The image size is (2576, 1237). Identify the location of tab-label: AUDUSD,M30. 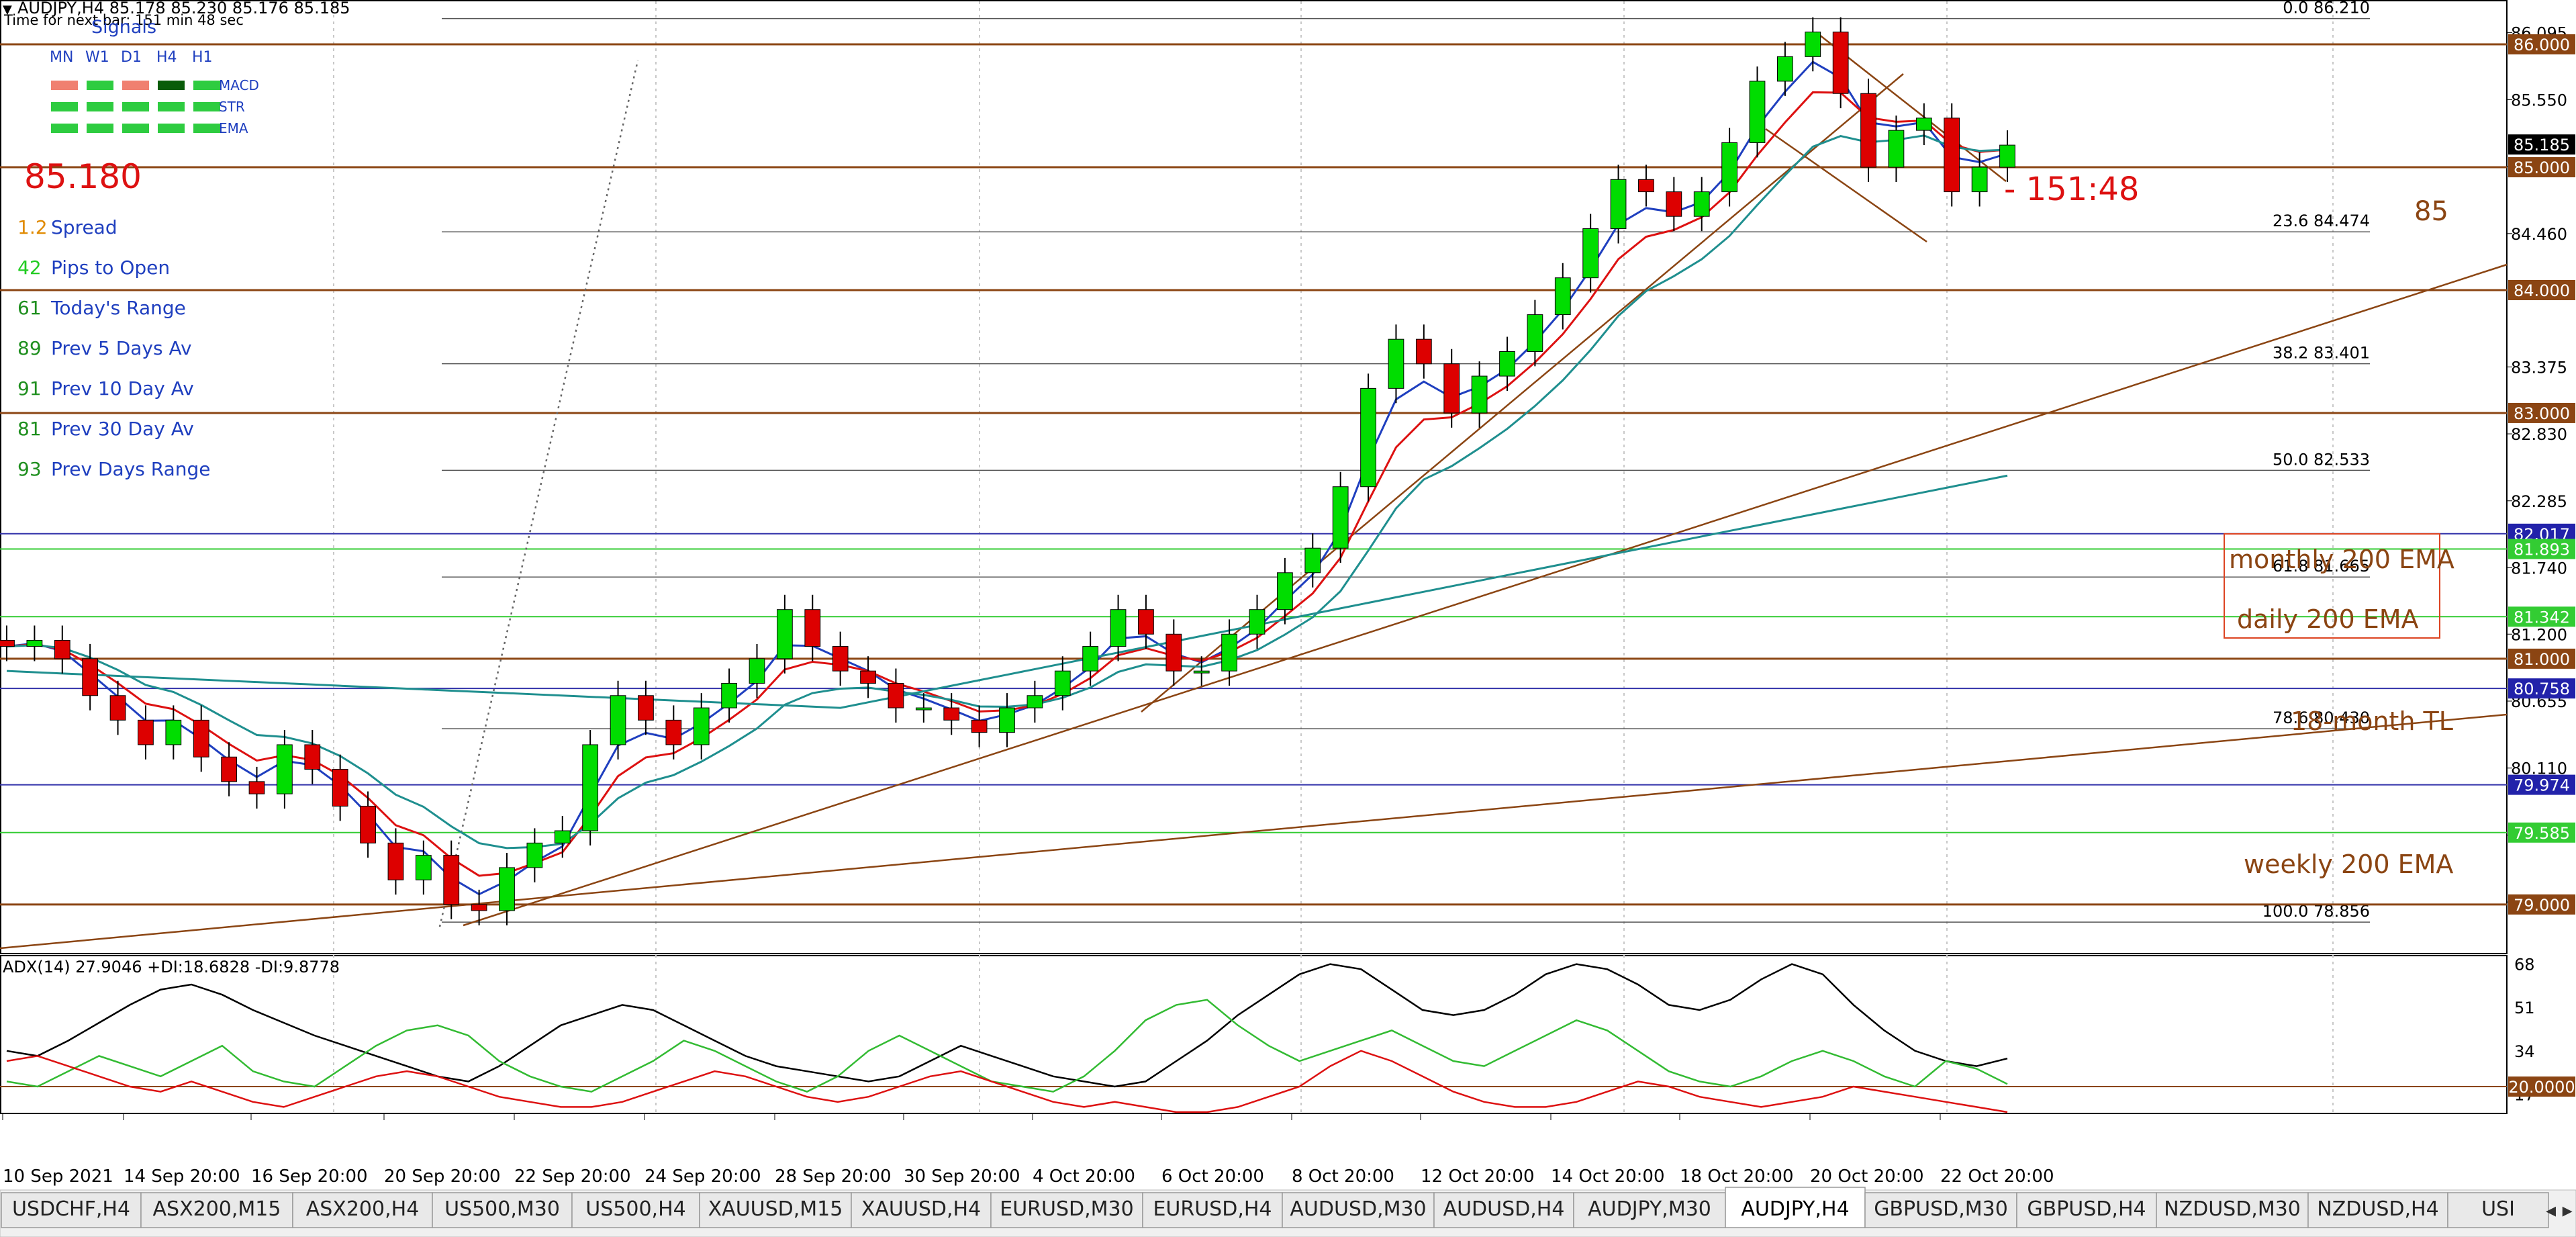
(1358, 1209).